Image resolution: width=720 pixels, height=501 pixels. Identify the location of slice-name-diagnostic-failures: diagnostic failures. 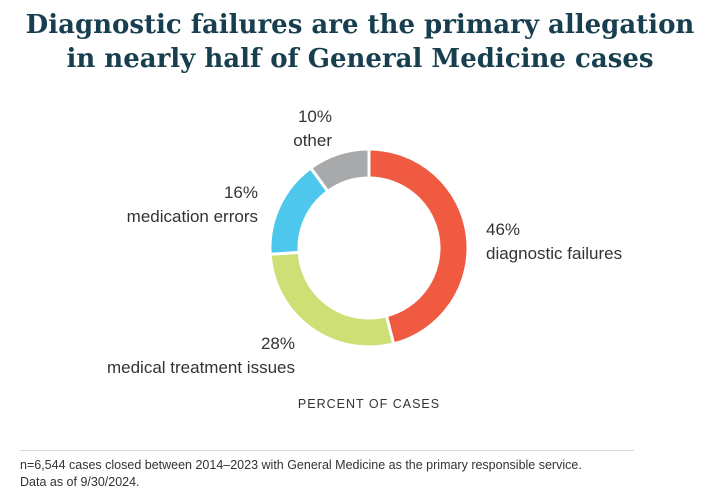
(554, 253).